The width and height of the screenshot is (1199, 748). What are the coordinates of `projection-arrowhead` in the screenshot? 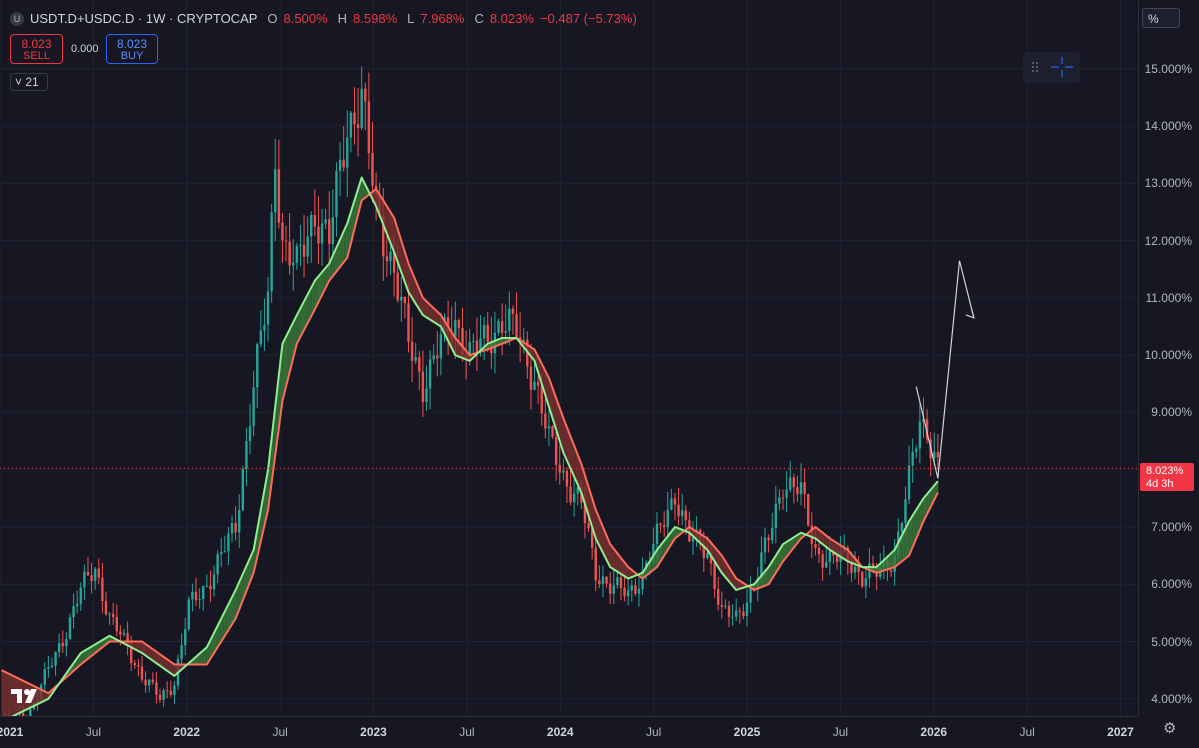 It's located at (970, 314).